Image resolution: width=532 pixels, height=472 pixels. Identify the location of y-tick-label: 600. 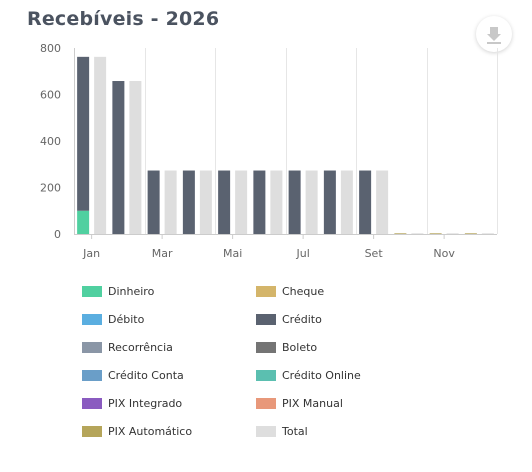
(50, 95).